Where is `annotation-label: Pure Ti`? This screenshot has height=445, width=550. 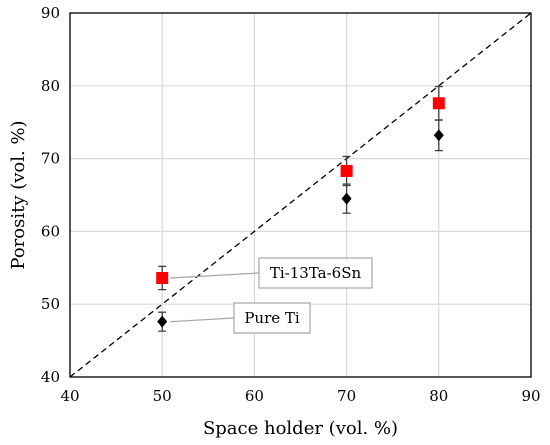 annotation-label: Pure Ti is located at coordinates (272, 318).